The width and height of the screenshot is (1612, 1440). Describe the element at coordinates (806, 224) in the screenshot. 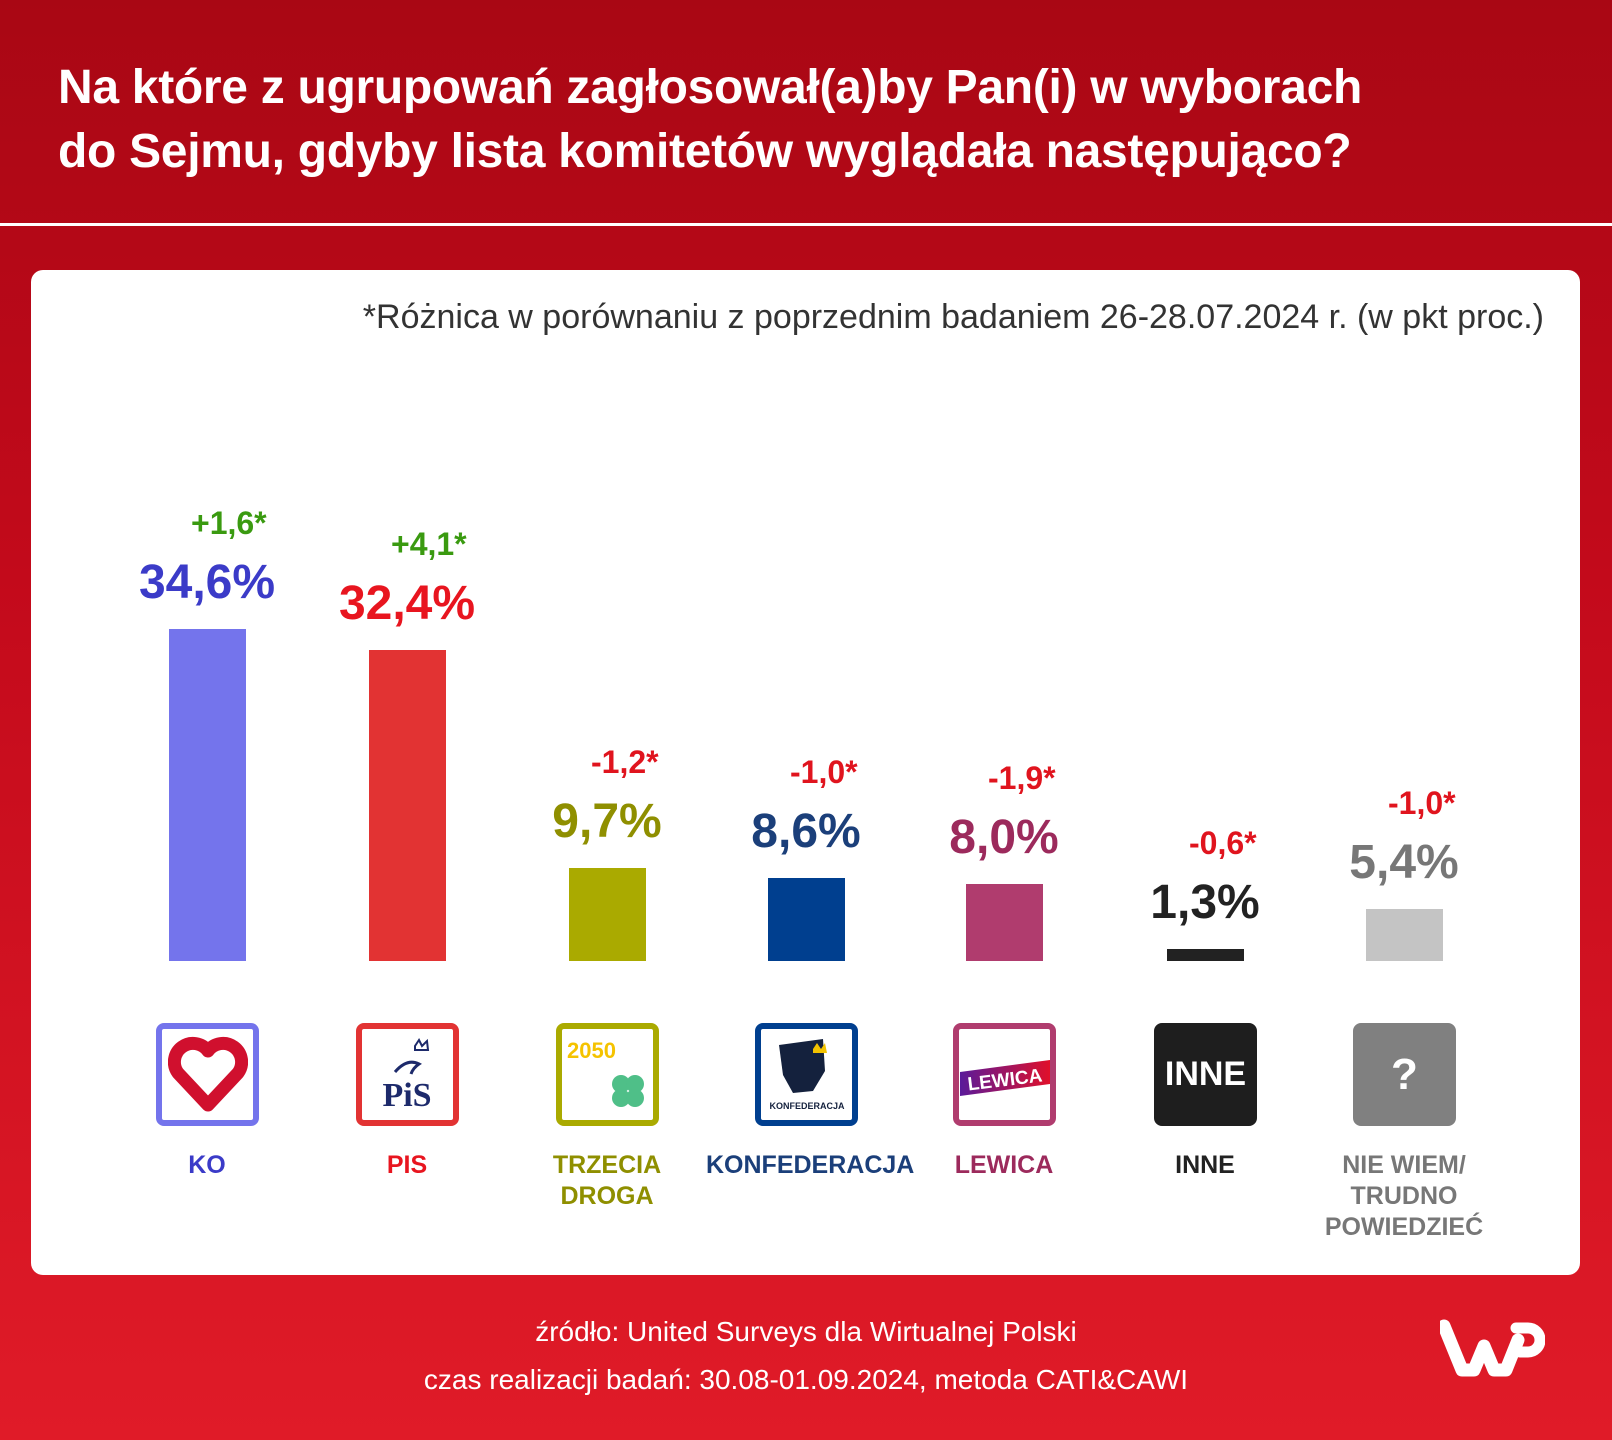

I see `divider` at that location.